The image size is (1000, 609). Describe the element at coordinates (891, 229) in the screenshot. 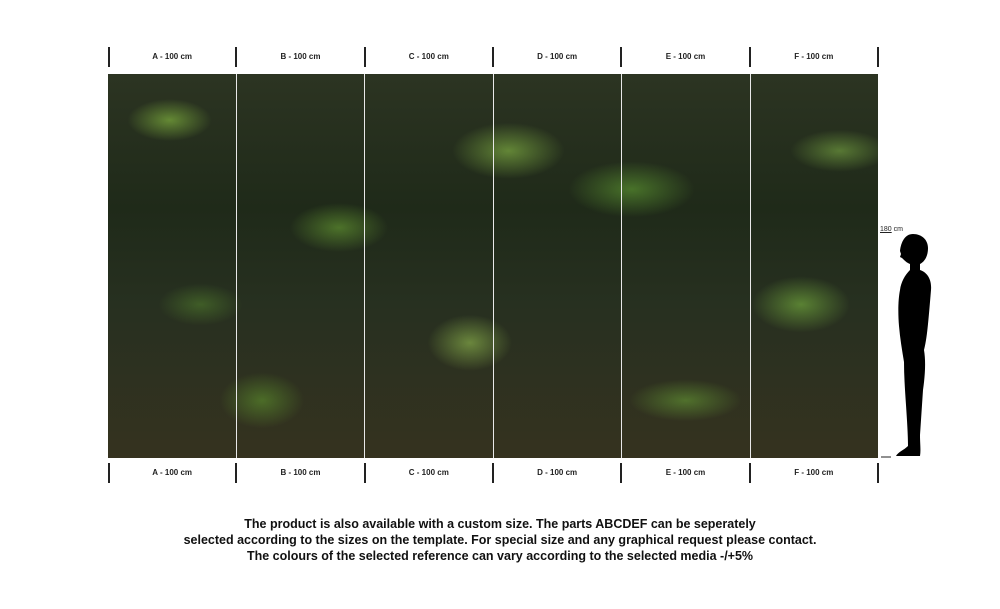

I see `height-marker-label: 180 cm` at that location.